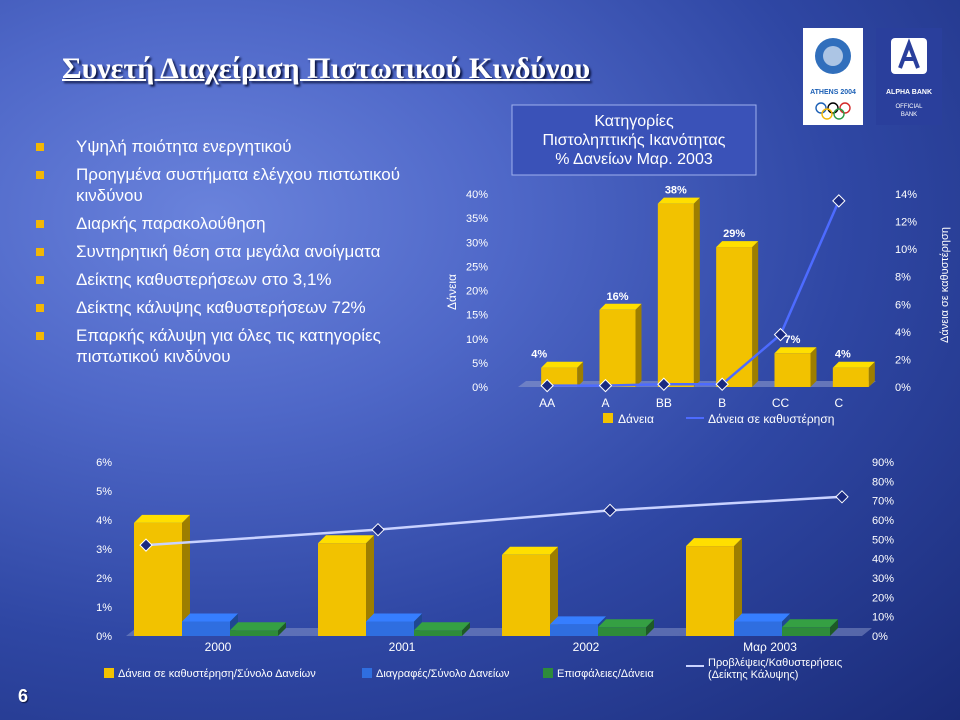 The height and width of the screenshot is (720, 960). Describe the element at coordinates (909, 78) in the screenshot. I see `alpha-bank-emblem: ALPHA BANK OFFICIAL BANK` at that location.